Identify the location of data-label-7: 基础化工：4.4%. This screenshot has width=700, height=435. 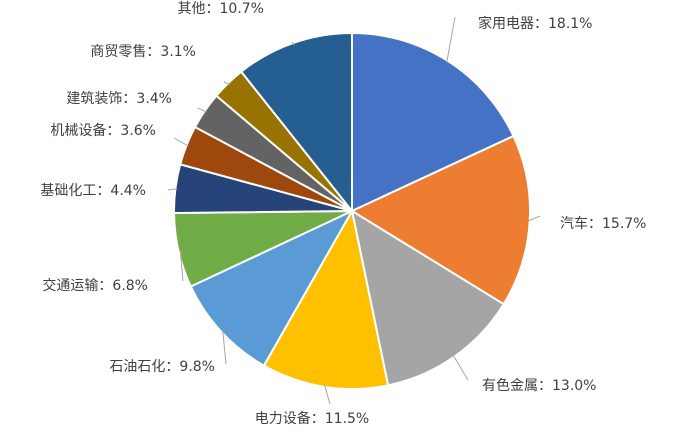
(93, 190).